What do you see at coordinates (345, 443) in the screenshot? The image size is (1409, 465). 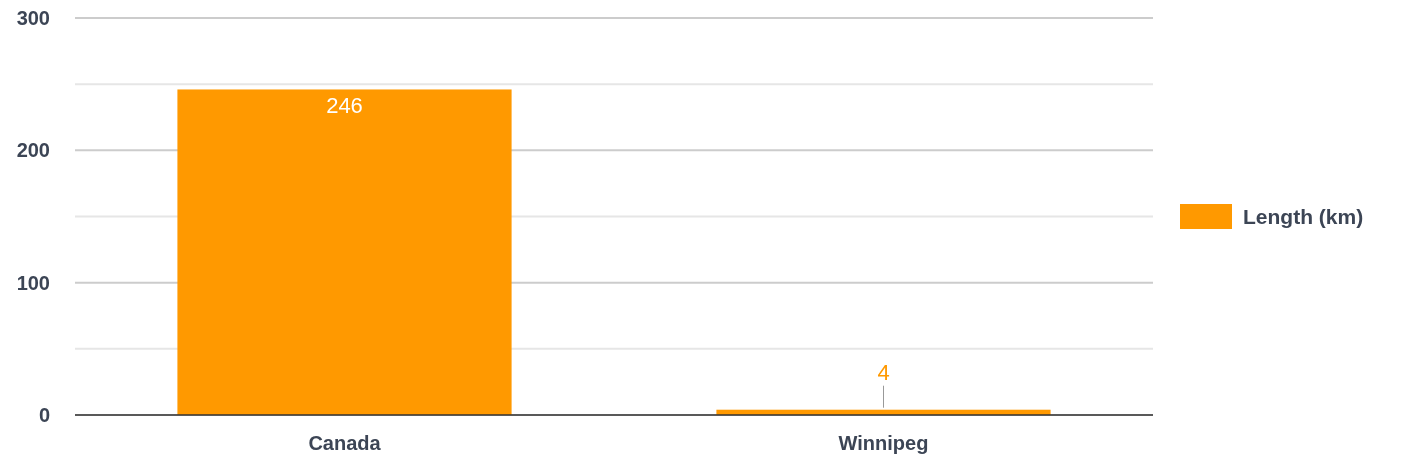 I see `x-tick-label: Canada` at bounding box center [345, 443].